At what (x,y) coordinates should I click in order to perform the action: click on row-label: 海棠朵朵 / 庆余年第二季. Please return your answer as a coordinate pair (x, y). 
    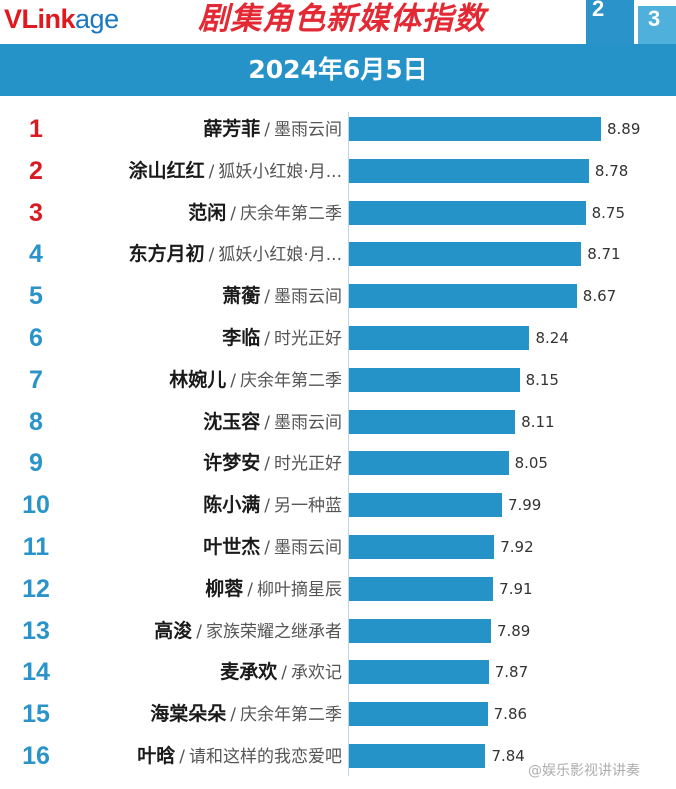
    Looking at the image, I should click on (246, 714).